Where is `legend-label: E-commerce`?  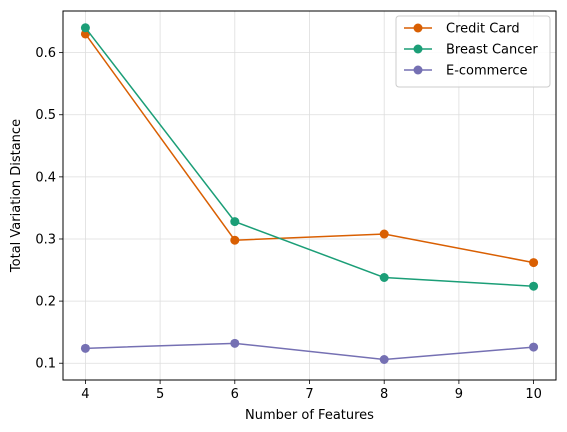
legend-label: E-commerce is located at coordinates (487, 71).